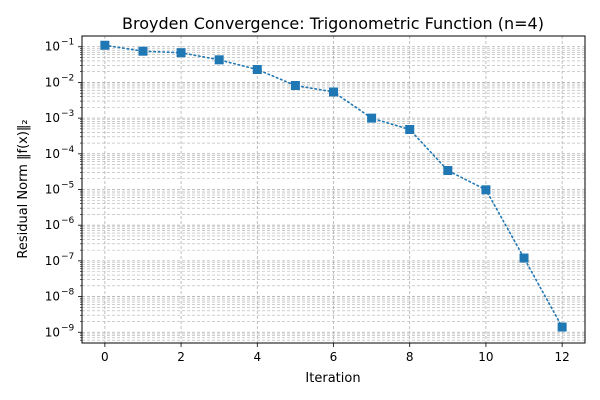 This screenshot has width=600, height=400. I want to click on y-tick-exponent: −5, so click(67, 186).